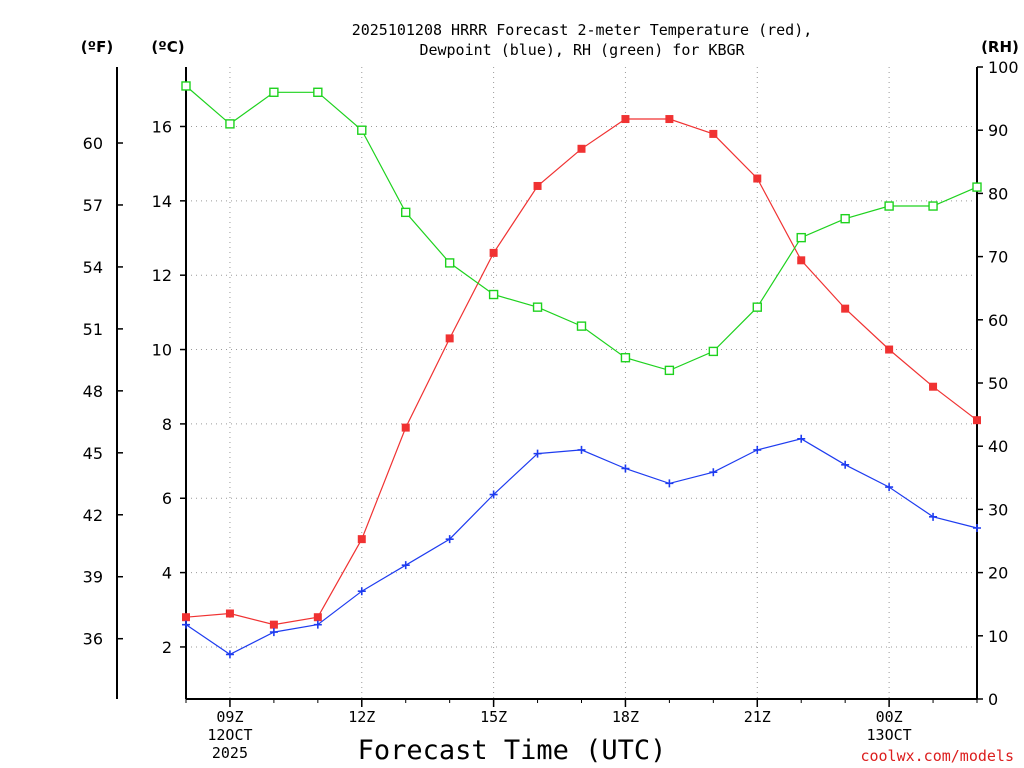 The width and height of the screenshot is (1024, 768). Describe the element at coordinates (625, 717) in the screenshot. I see `x-tick-label: 18Z` at that location.